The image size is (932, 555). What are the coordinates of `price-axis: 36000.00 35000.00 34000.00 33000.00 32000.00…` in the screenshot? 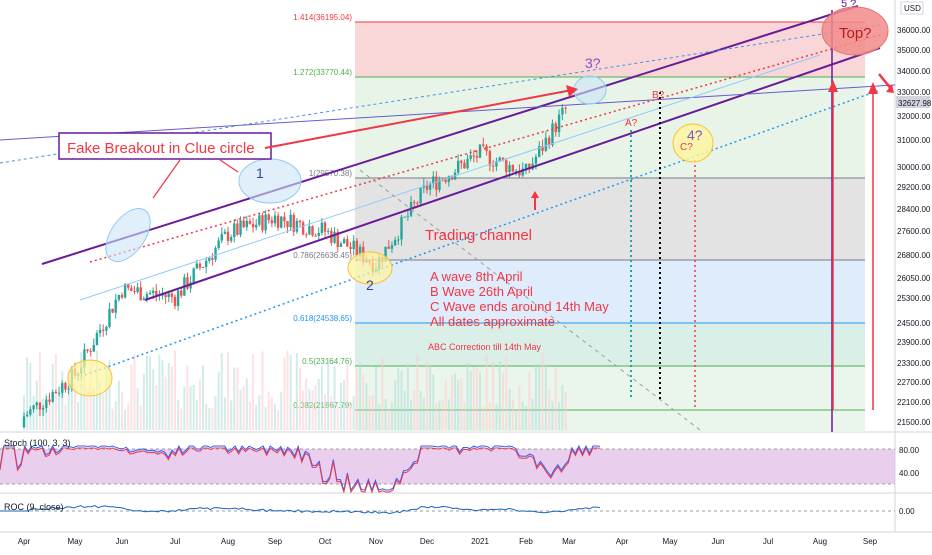 It's located at (914, 226).